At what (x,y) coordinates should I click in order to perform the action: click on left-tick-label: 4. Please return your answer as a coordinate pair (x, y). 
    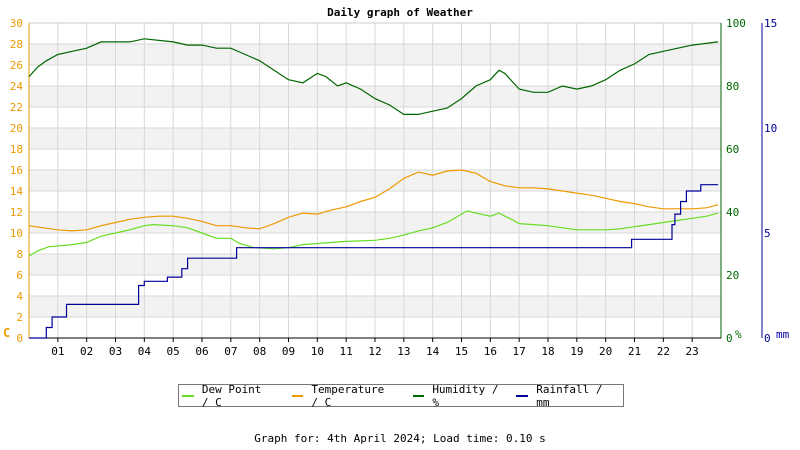
    Looking at the image, I should click on (19, 296).